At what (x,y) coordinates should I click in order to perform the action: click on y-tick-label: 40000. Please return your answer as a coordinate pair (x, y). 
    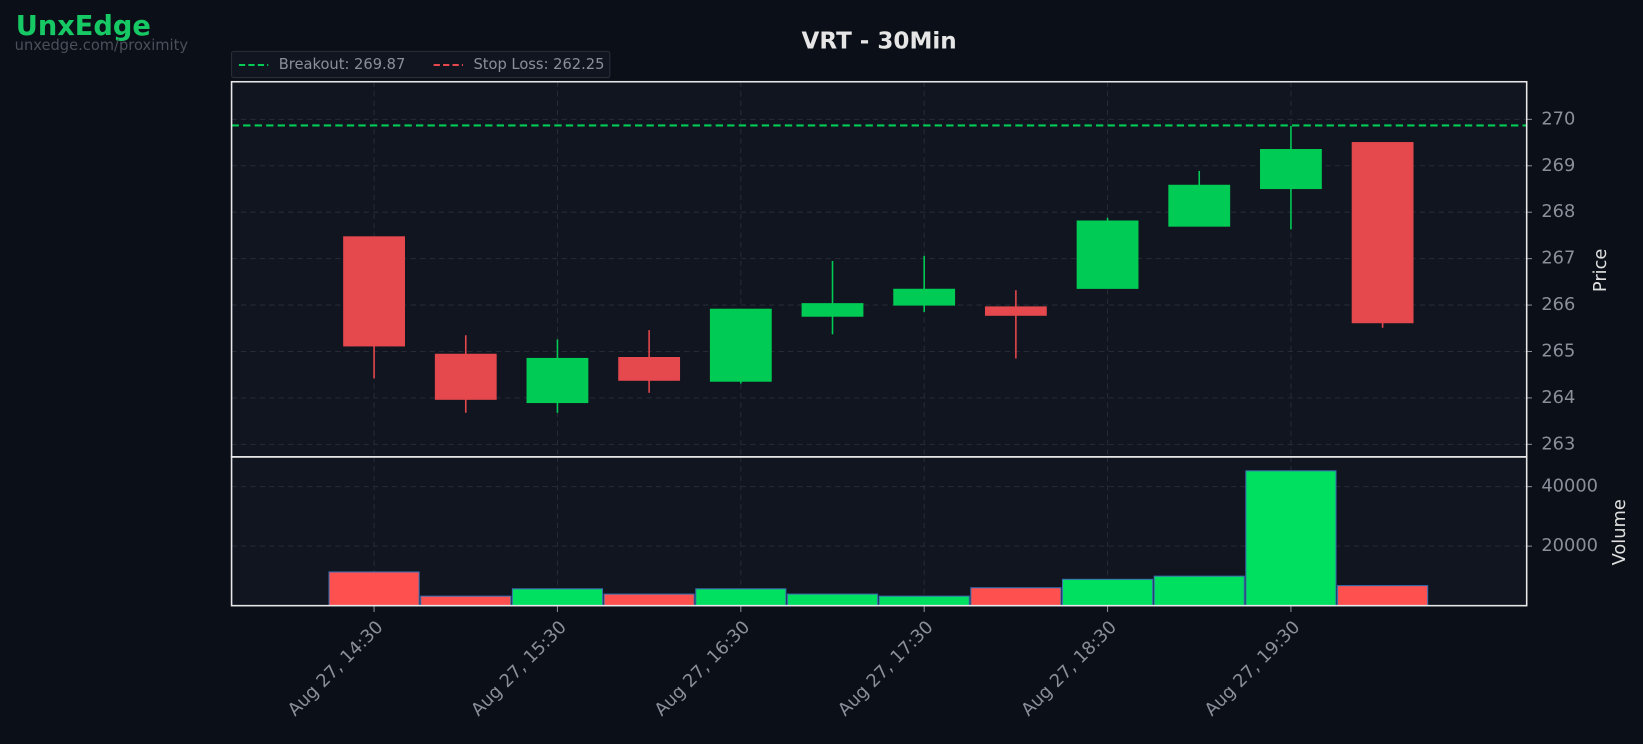
    Looking at the image, I should click on (1569, 486).